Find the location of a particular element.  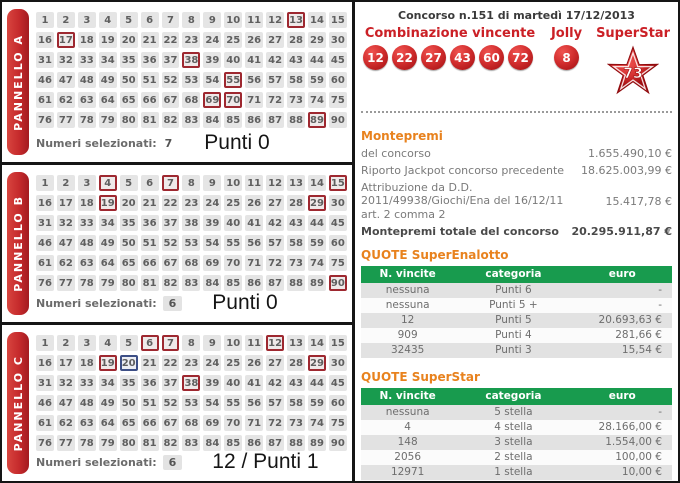

number-cell-1: 1 is located at coordinates (45, 183).